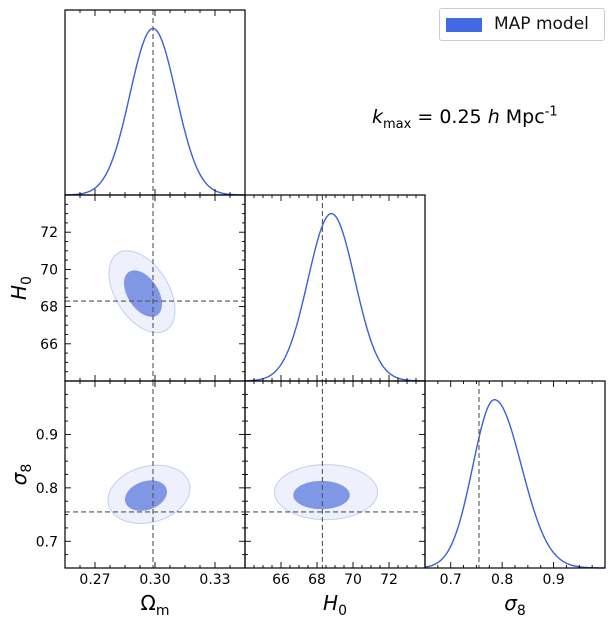 The image size is (608, 620). What do you see at coordinates (335, 297) in the screenshot?
I see `marginal-curve-H0` at bounding box center [335, 297].